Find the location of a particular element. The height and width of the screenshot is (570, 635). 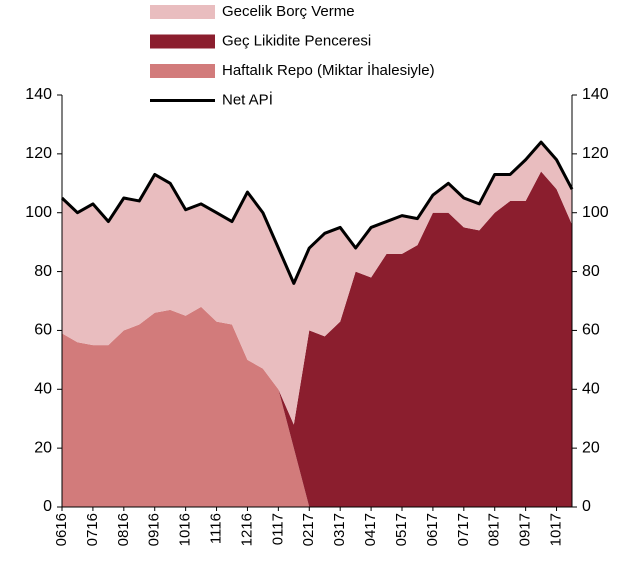

y-tick-label: 80 is located at coordinates (43, 271).